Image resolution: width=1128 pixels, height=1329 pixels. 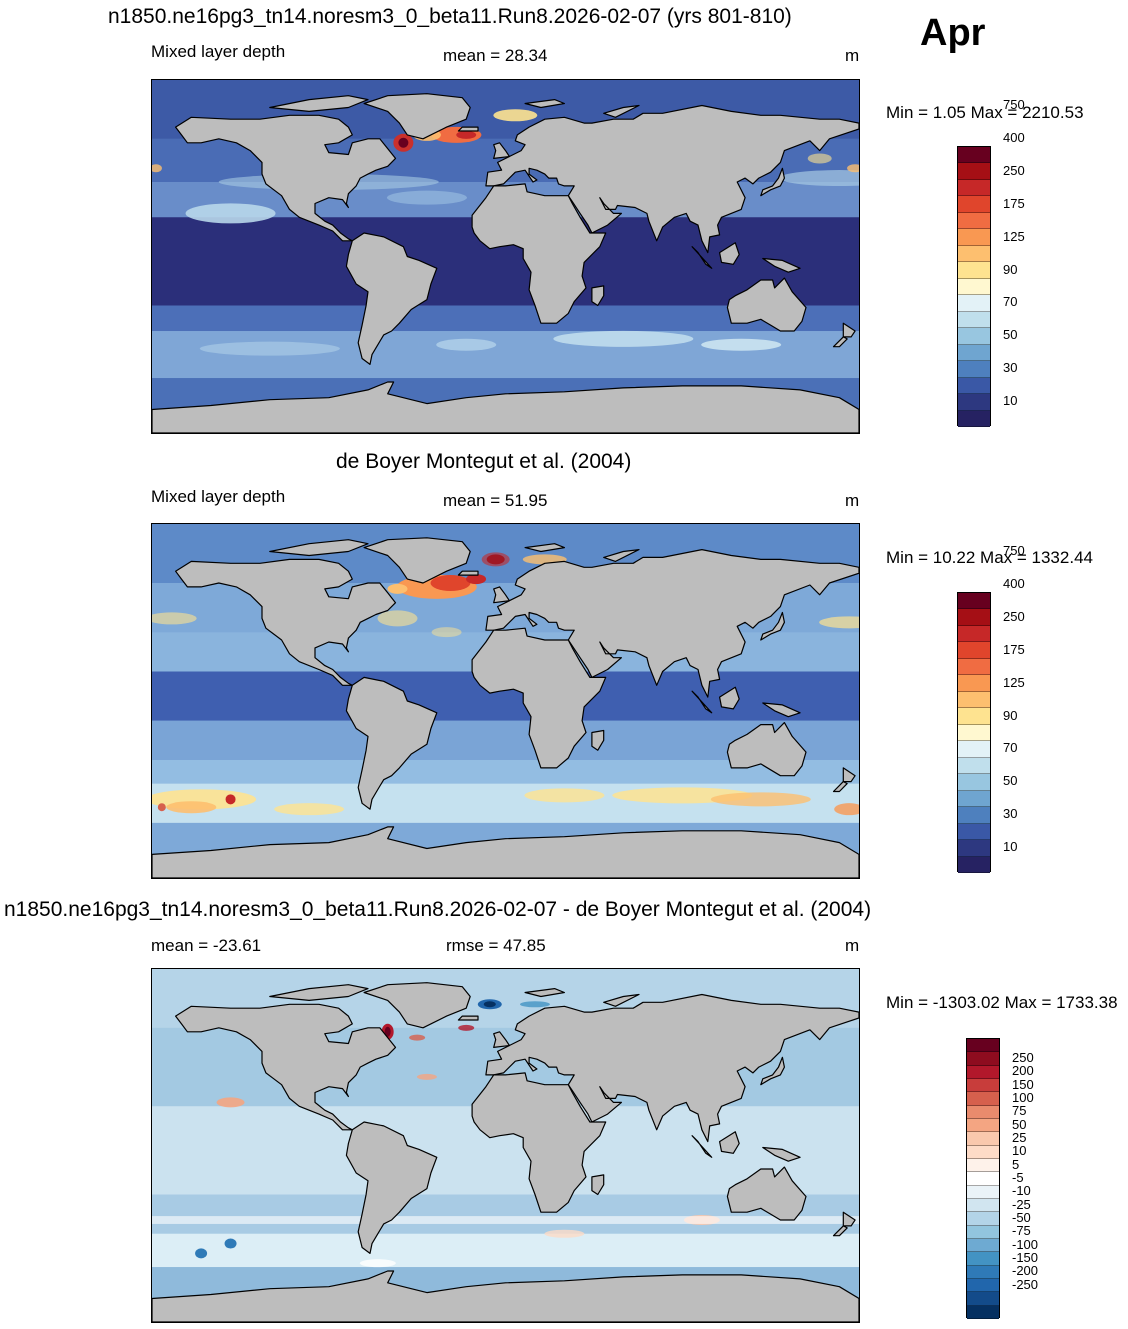 What do you see at coordinates (1014, 583) in the screenshot?
I see `colorbar-tick-label: 400` at bounding box center [1014, 583].